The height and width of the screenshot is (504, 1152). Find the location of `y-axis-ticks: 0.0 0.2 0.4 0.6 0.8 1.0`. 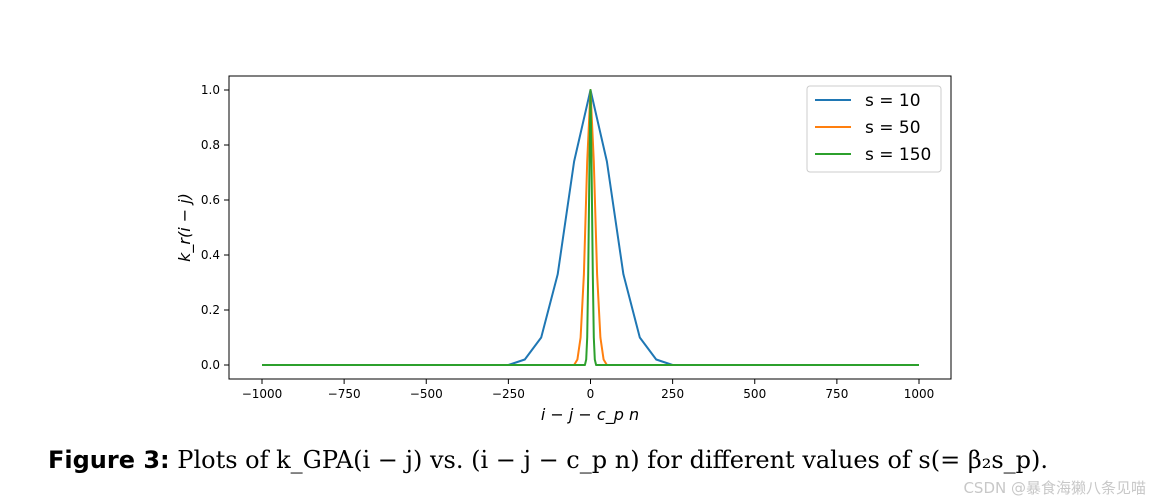

y-axis-ticks: 0.0 0.2 0.4 0.6 0.8 1.0 is located at coordinates (215, 227).